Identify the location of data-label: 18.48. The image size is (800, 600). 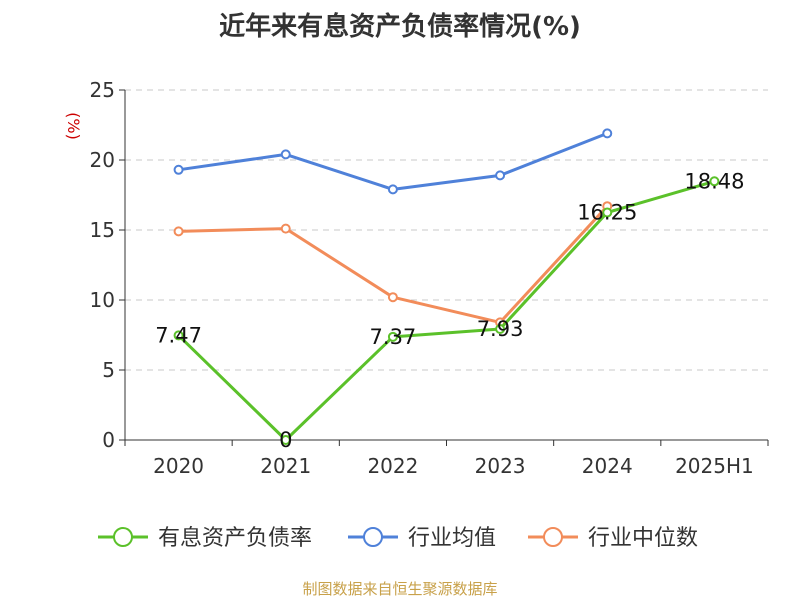
(714, 181).